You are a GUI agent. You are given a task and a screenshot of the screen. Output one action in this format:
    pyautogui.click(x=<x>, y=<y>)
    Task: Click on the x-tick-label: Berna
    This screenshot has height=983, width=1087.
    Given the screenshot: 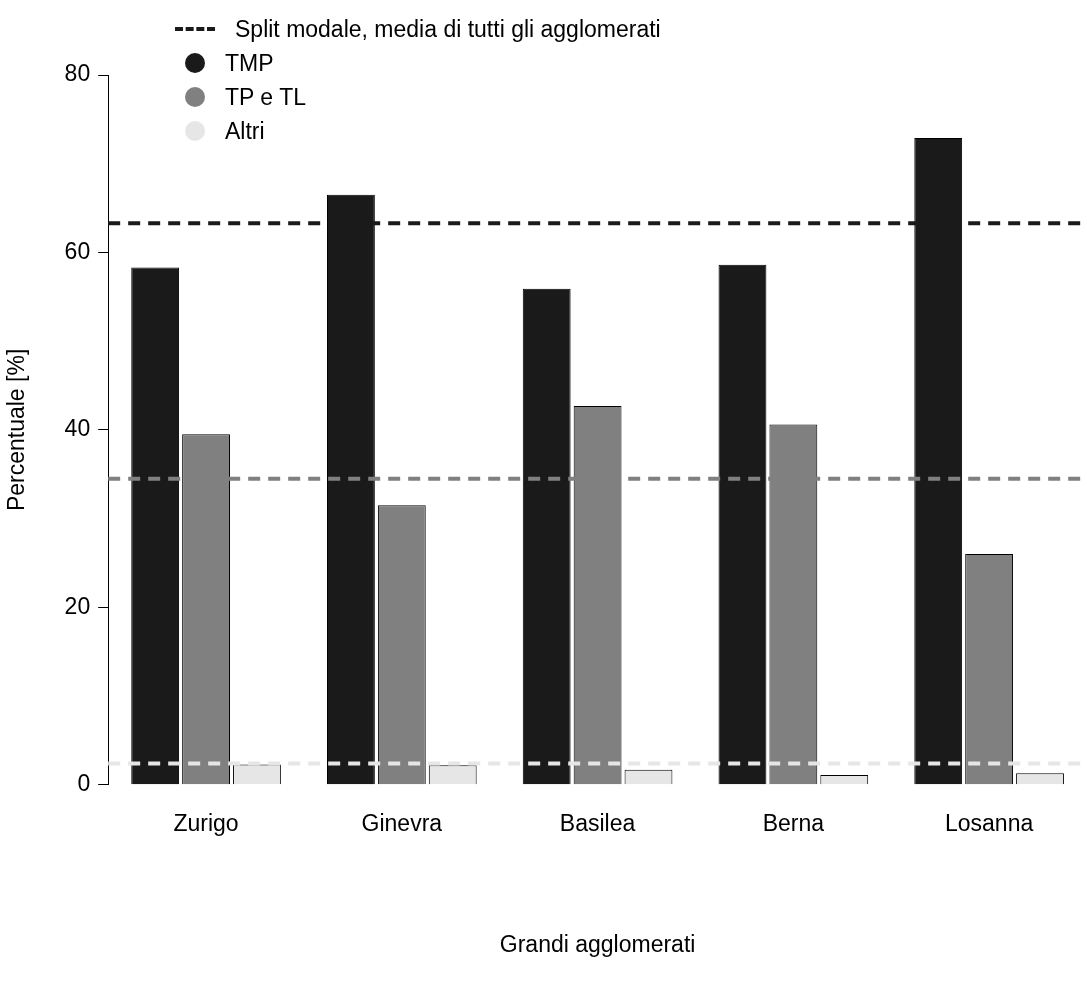 What is the action you would take?
    pyautogui.click(x=793, y=822)
    